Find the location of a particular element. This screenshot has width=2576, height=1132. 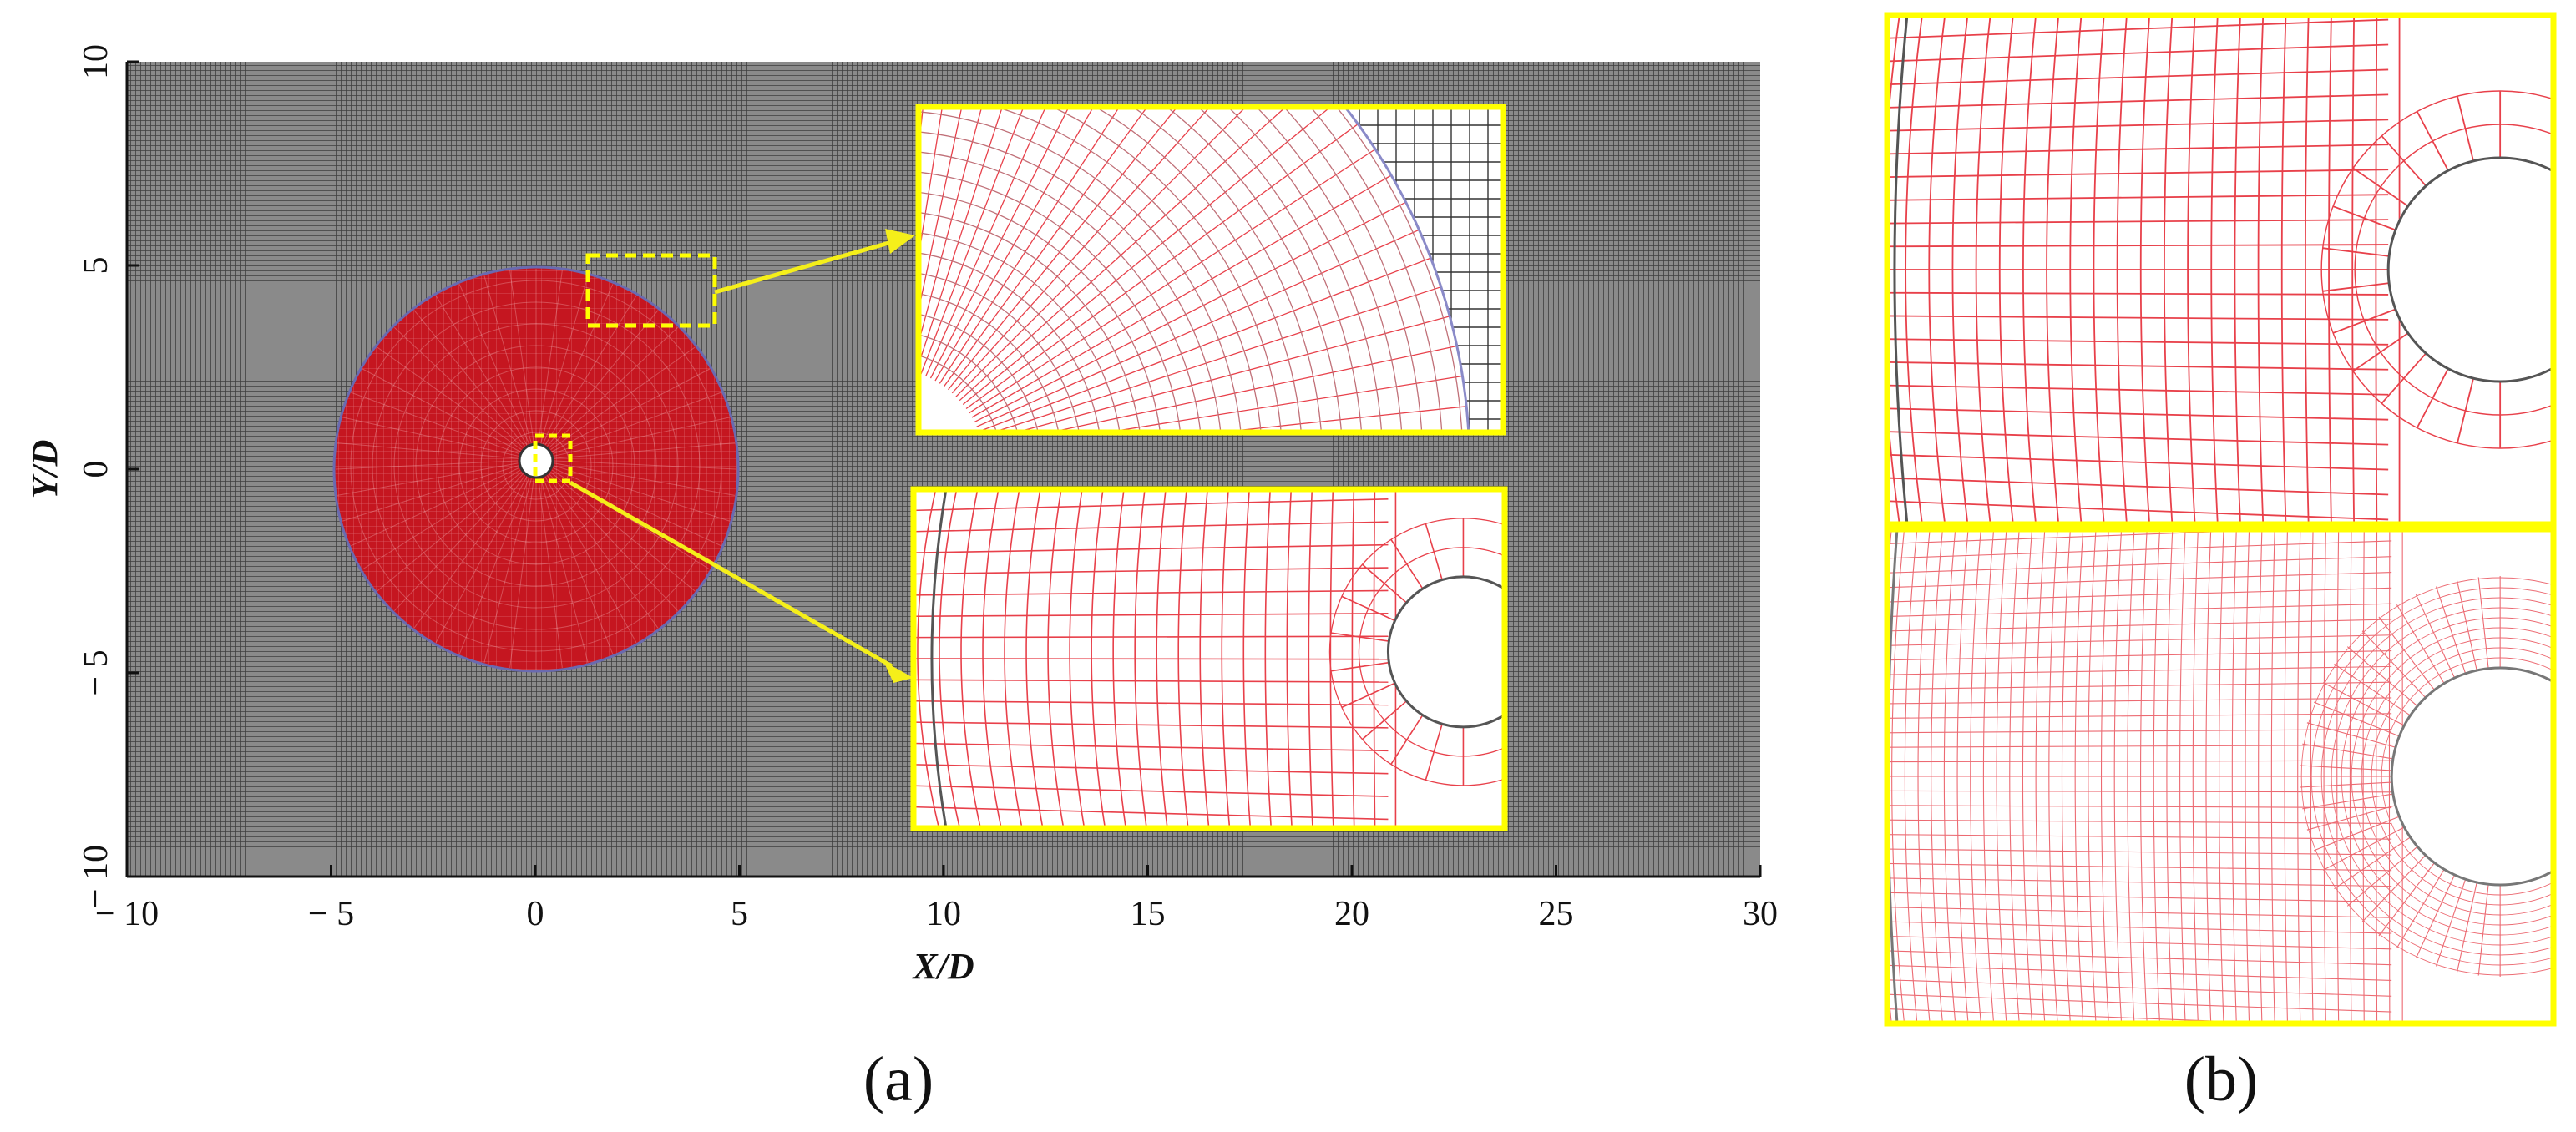

y-tick-label: 0 is located at coordinates (96, 469).